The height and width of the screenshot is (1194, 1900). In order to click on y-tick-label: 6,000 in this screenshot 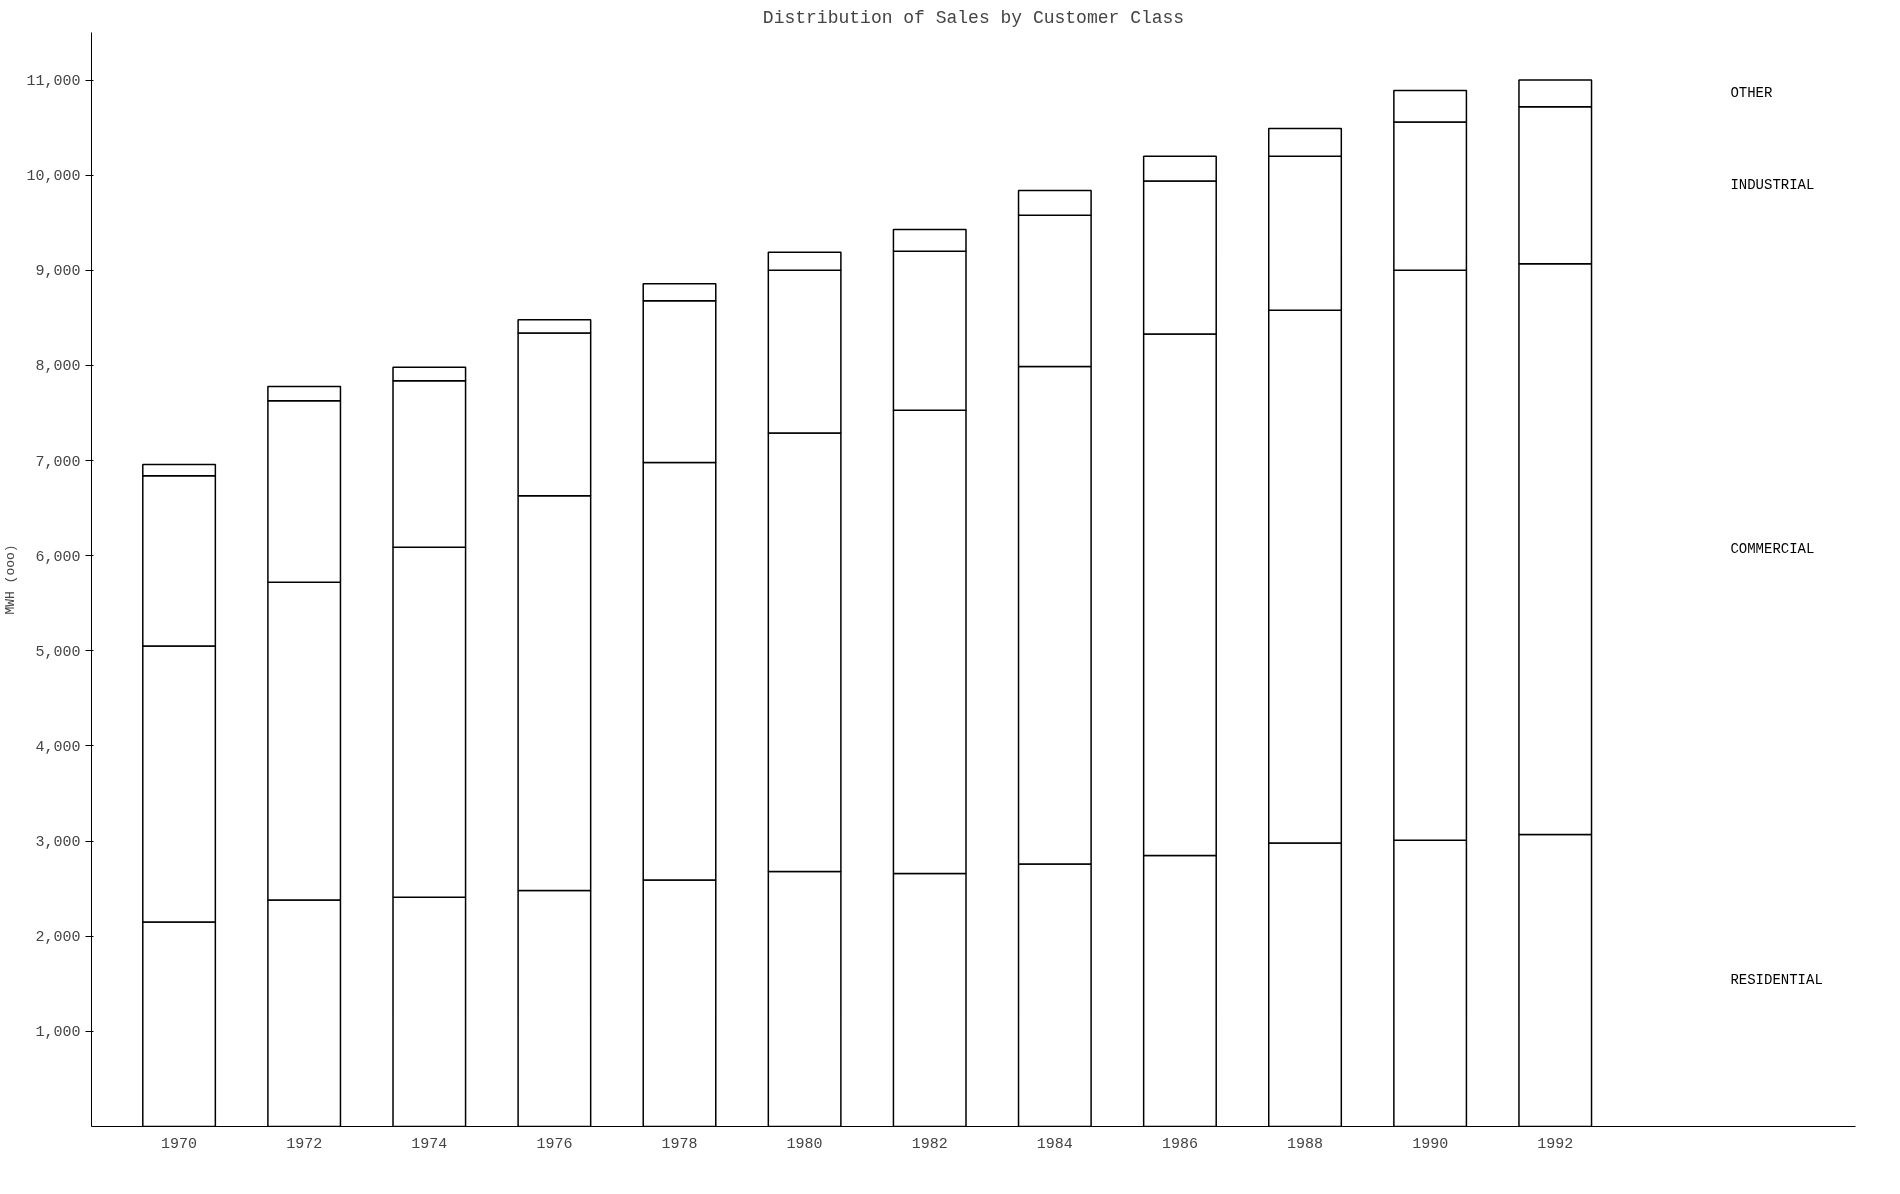, I will do `click(58, 557)`.